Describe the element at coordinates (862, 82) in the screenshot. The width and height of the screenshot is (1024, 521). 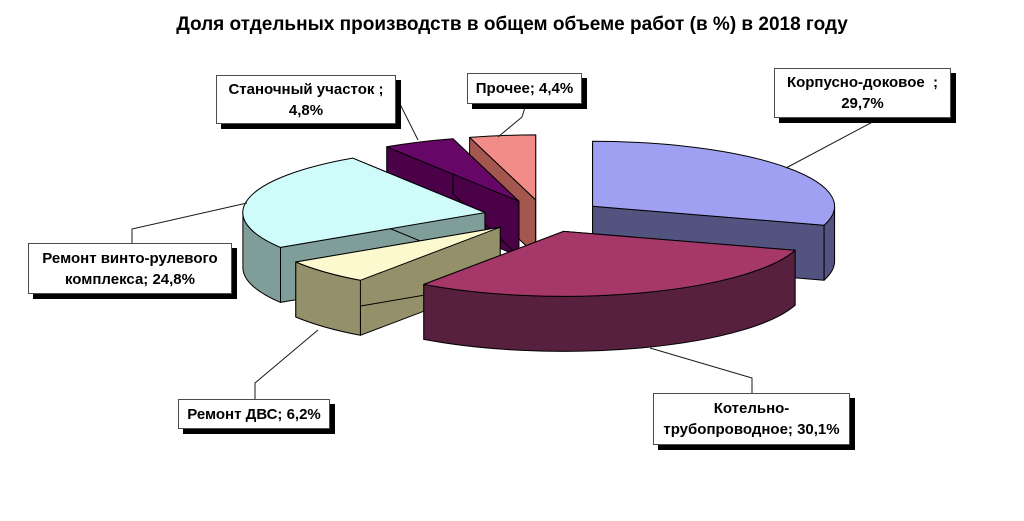
I see `callout-text-line: Корпусно-доковое ;` at that location.